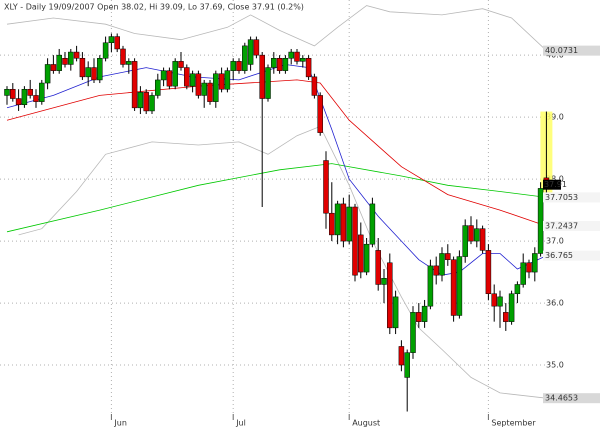 This screenshot has height=428, width=600. I want to click on x-tick-label: Jul, so click(240, 423).